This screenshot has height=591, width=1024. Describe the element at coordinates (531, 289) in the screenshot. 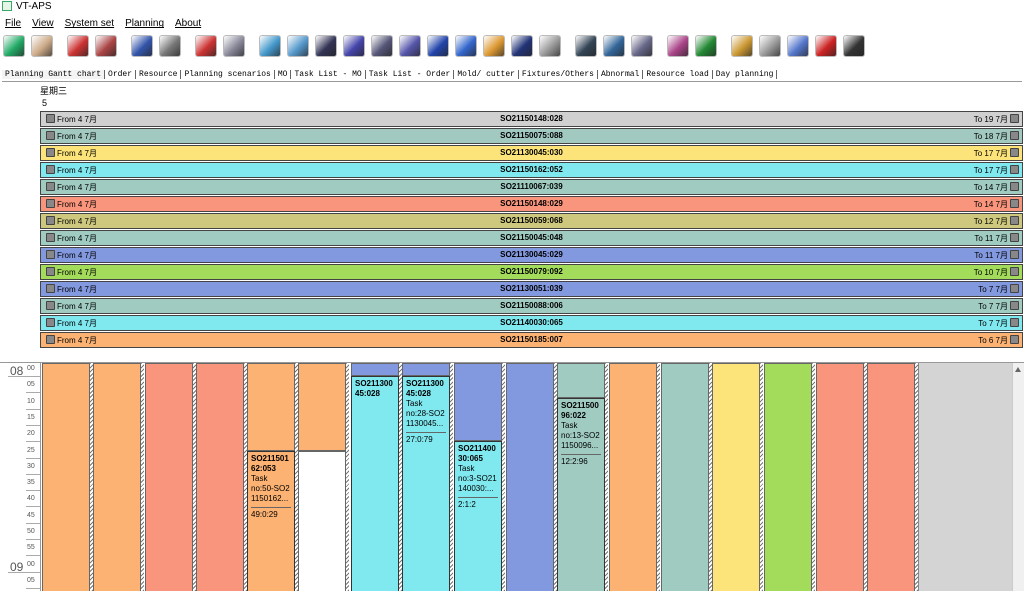

I see `order-bar: From 4 7月 SO21130051:039 To 7 7月` at that location.